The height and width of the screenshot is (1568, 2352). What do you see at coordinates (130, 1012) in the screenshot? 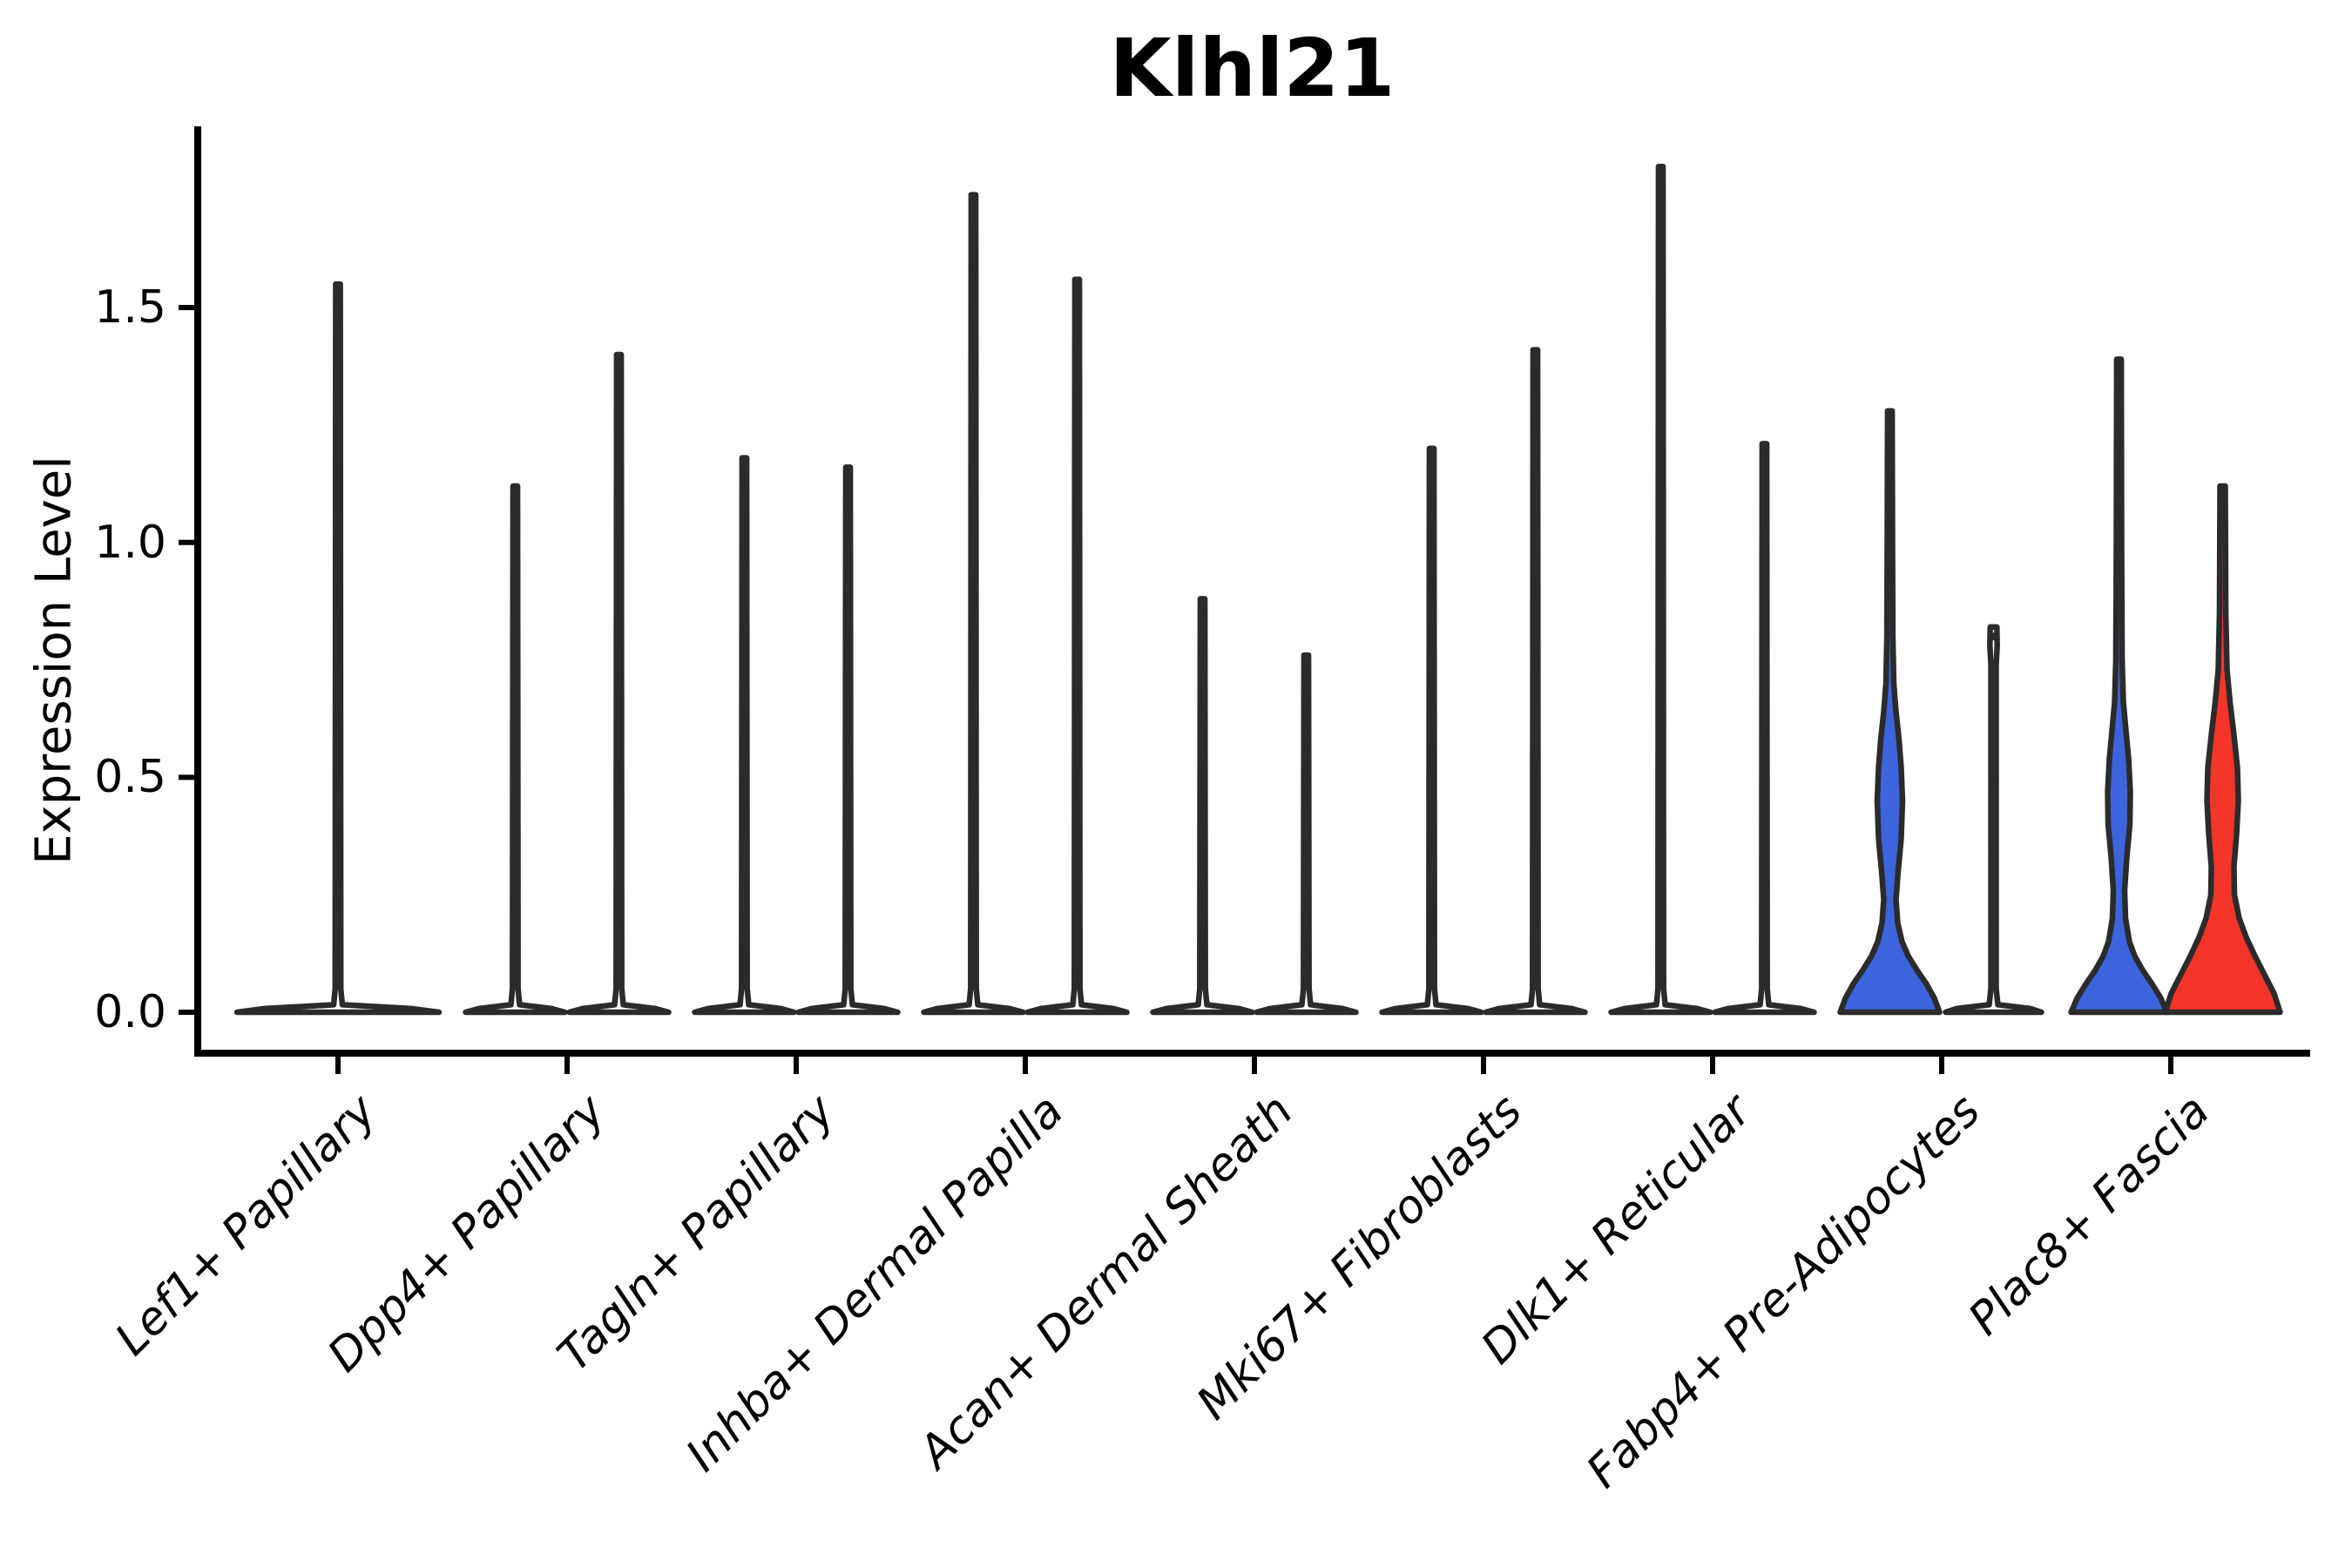
I see `y-tick-label: 0.0` at bounding box center [130, 1012].